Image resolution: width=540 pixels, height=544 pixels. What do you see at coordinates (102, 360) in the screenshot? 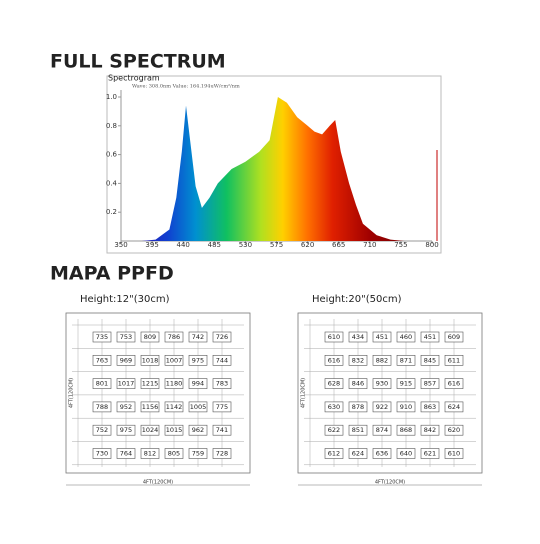
I see `cell-value: 763` at bounding box center [102, 360].